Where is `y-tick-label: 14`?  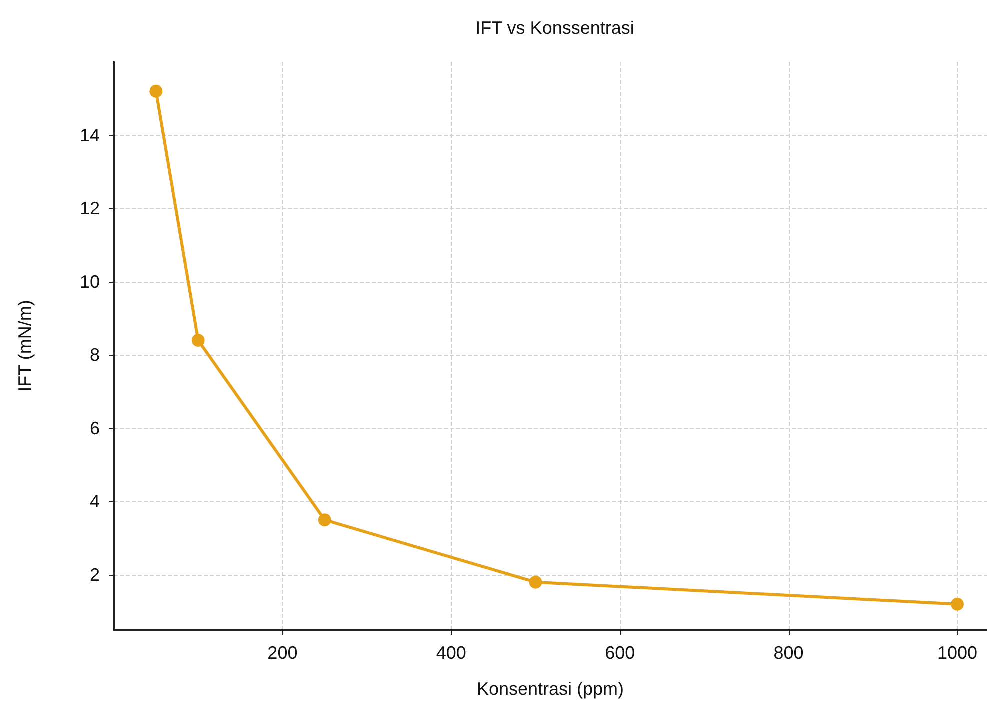
y-tick-label: 14 is located at coordinates (90, 135).